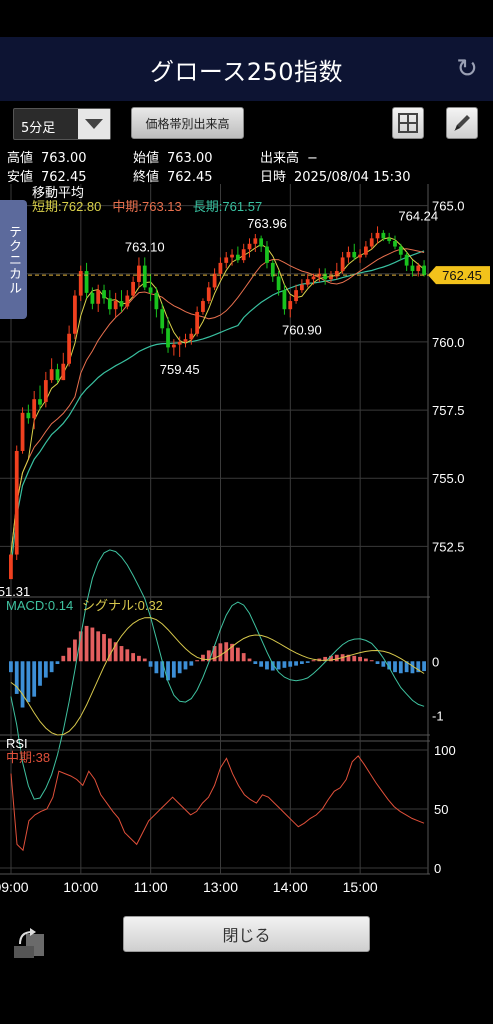  I want to click on close-button: 閉じる, so click(246, 934).